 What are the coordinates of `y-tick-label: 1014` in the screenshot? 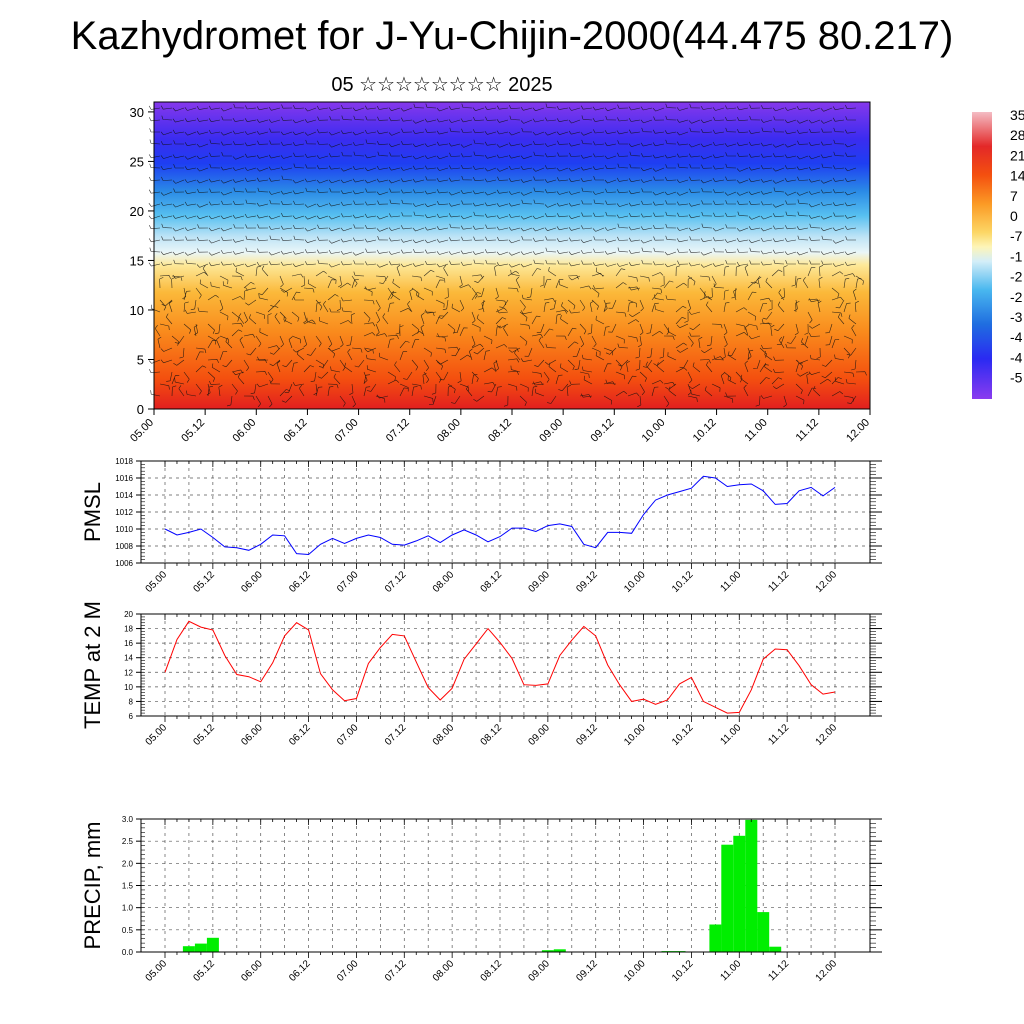 It's located at (124, 495).